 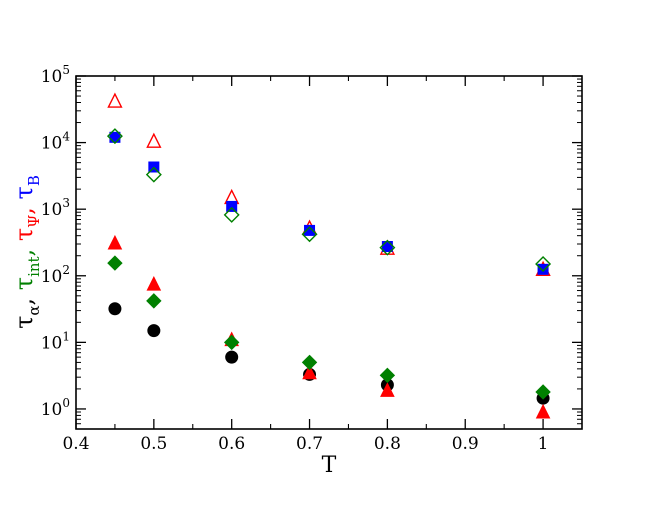 I want to click on y-tick-label: 10⁴, so click(x=56, y=142).